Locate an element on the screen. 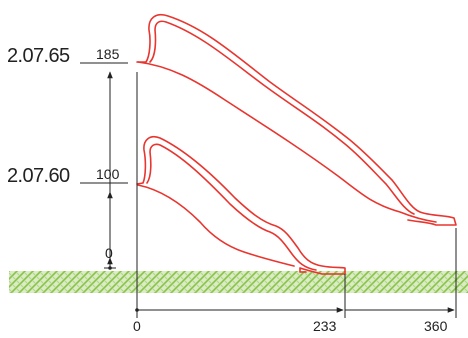 This screenshot has height=338, width=468. height-label-zero: 0 is located at coordinates (109, 253).